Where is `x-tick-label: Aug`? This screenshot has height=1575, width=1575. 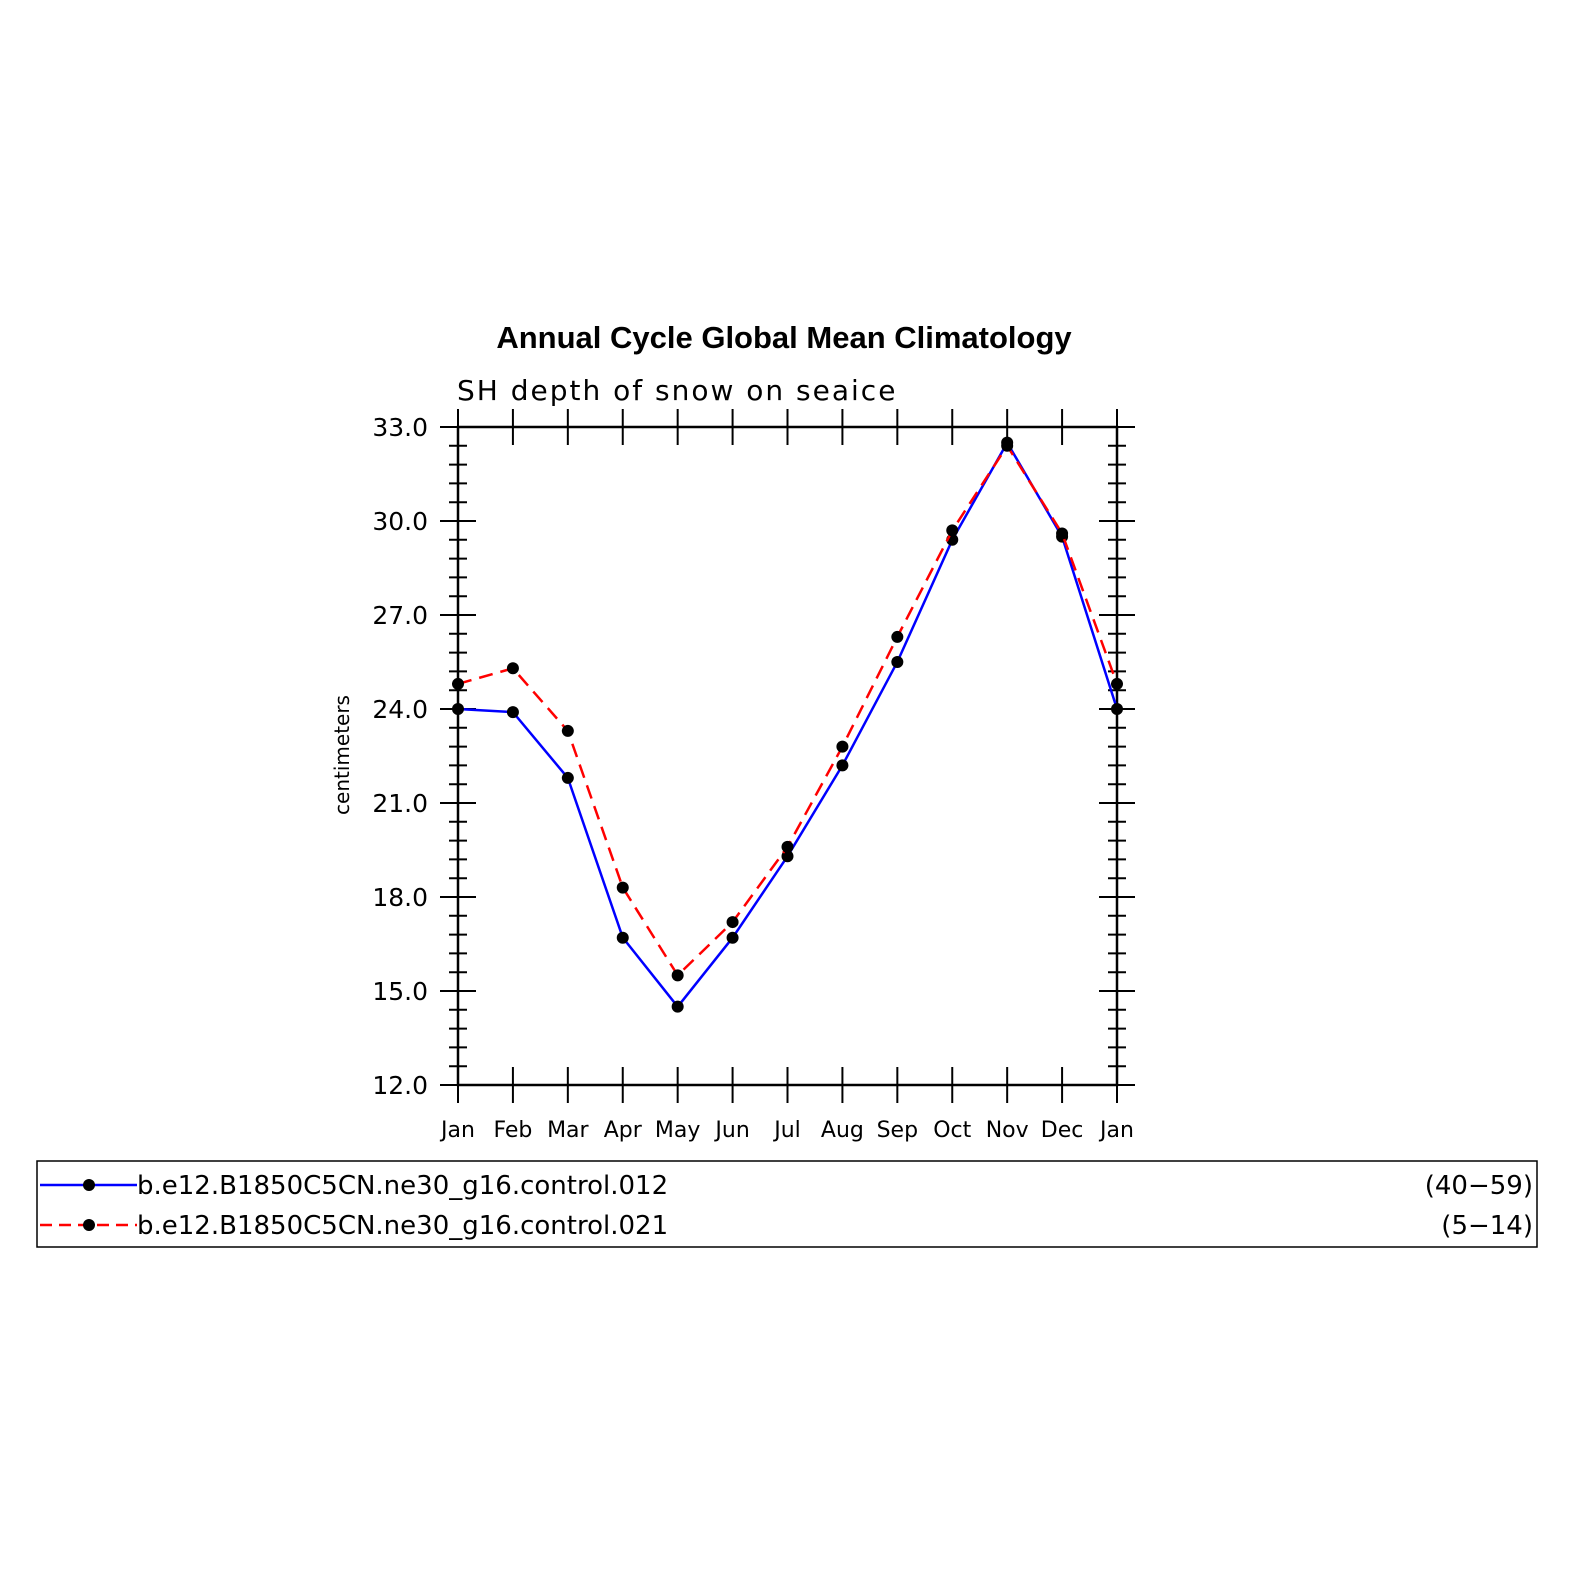
x-tick-label: Aug is located at coordinates (842, 1130).